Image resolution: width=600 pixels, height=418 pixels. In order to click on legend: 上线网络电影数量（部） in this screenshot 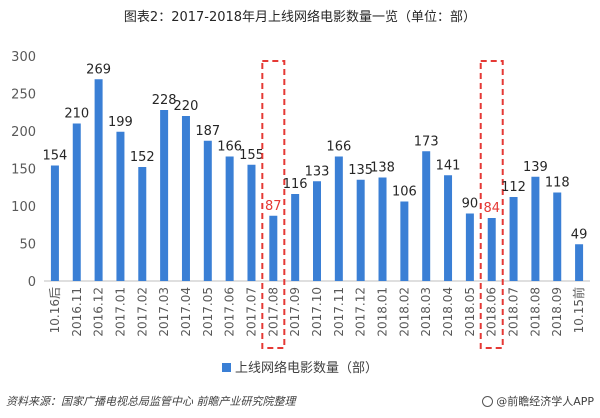, I will do `click(300, 366)`.